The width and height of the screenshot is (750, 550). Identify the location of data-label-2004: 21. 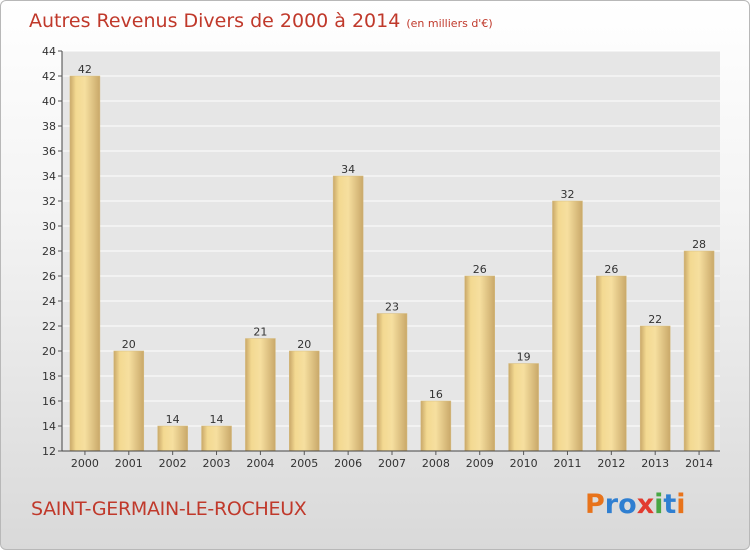
(260, 332).